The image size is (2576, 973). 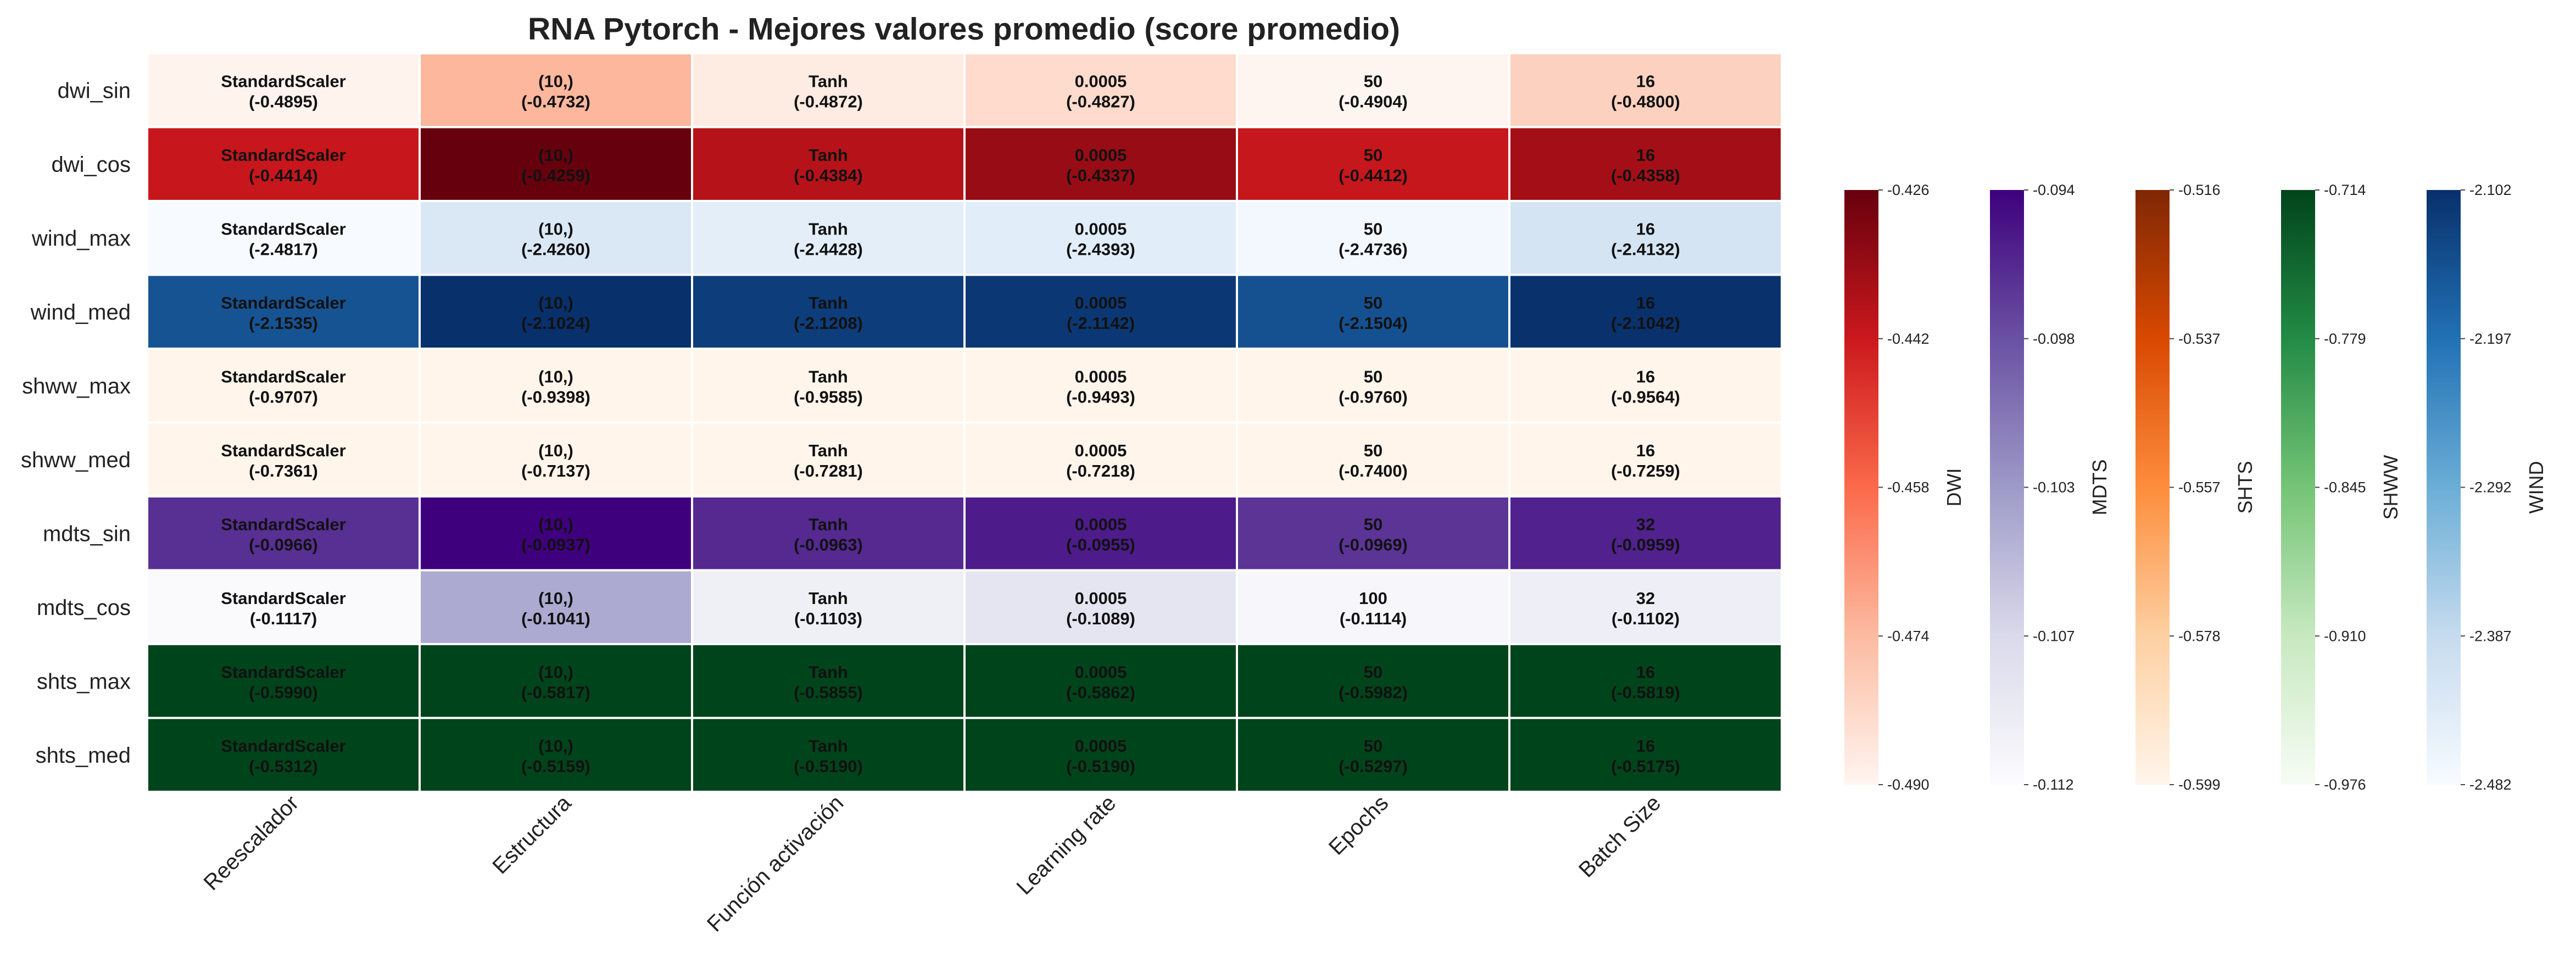 What do you see at coordinates (828, 323) in the screenshot?
I see `cell-score-label: (-2.1208)` at bounding box center [828, 323].